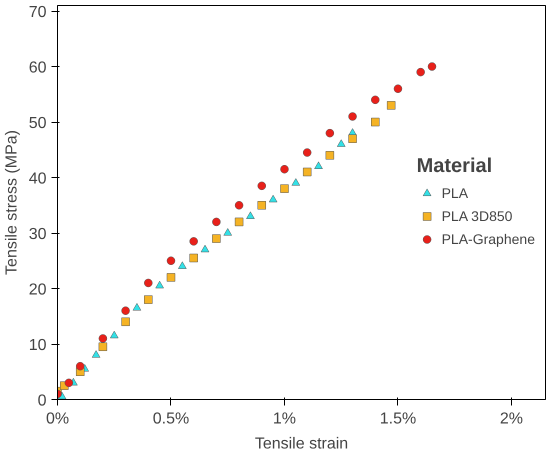 The image size is (559, 459). What do you see at coordinates (398, 419) in the screenshot?
I see `x-tick-label: 1.5%` at bounding box center [398, 419].